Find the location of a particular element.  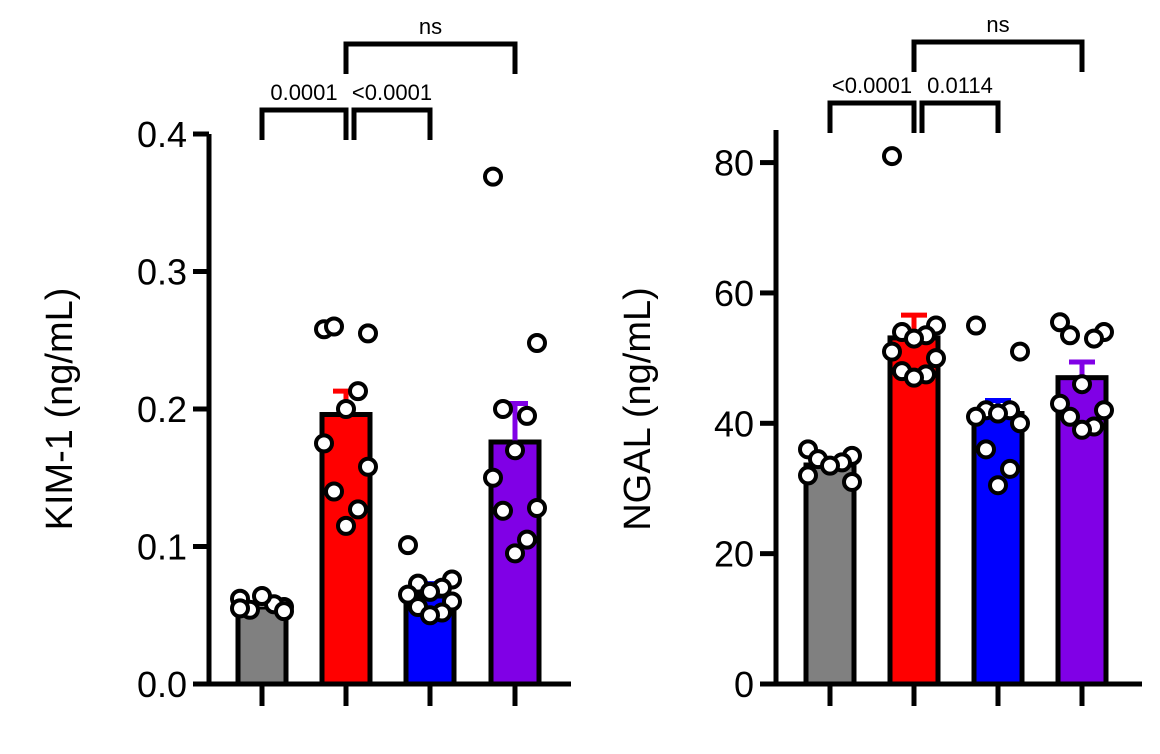

y-tick-label: 0.0 is located at coordinates (162, 684).